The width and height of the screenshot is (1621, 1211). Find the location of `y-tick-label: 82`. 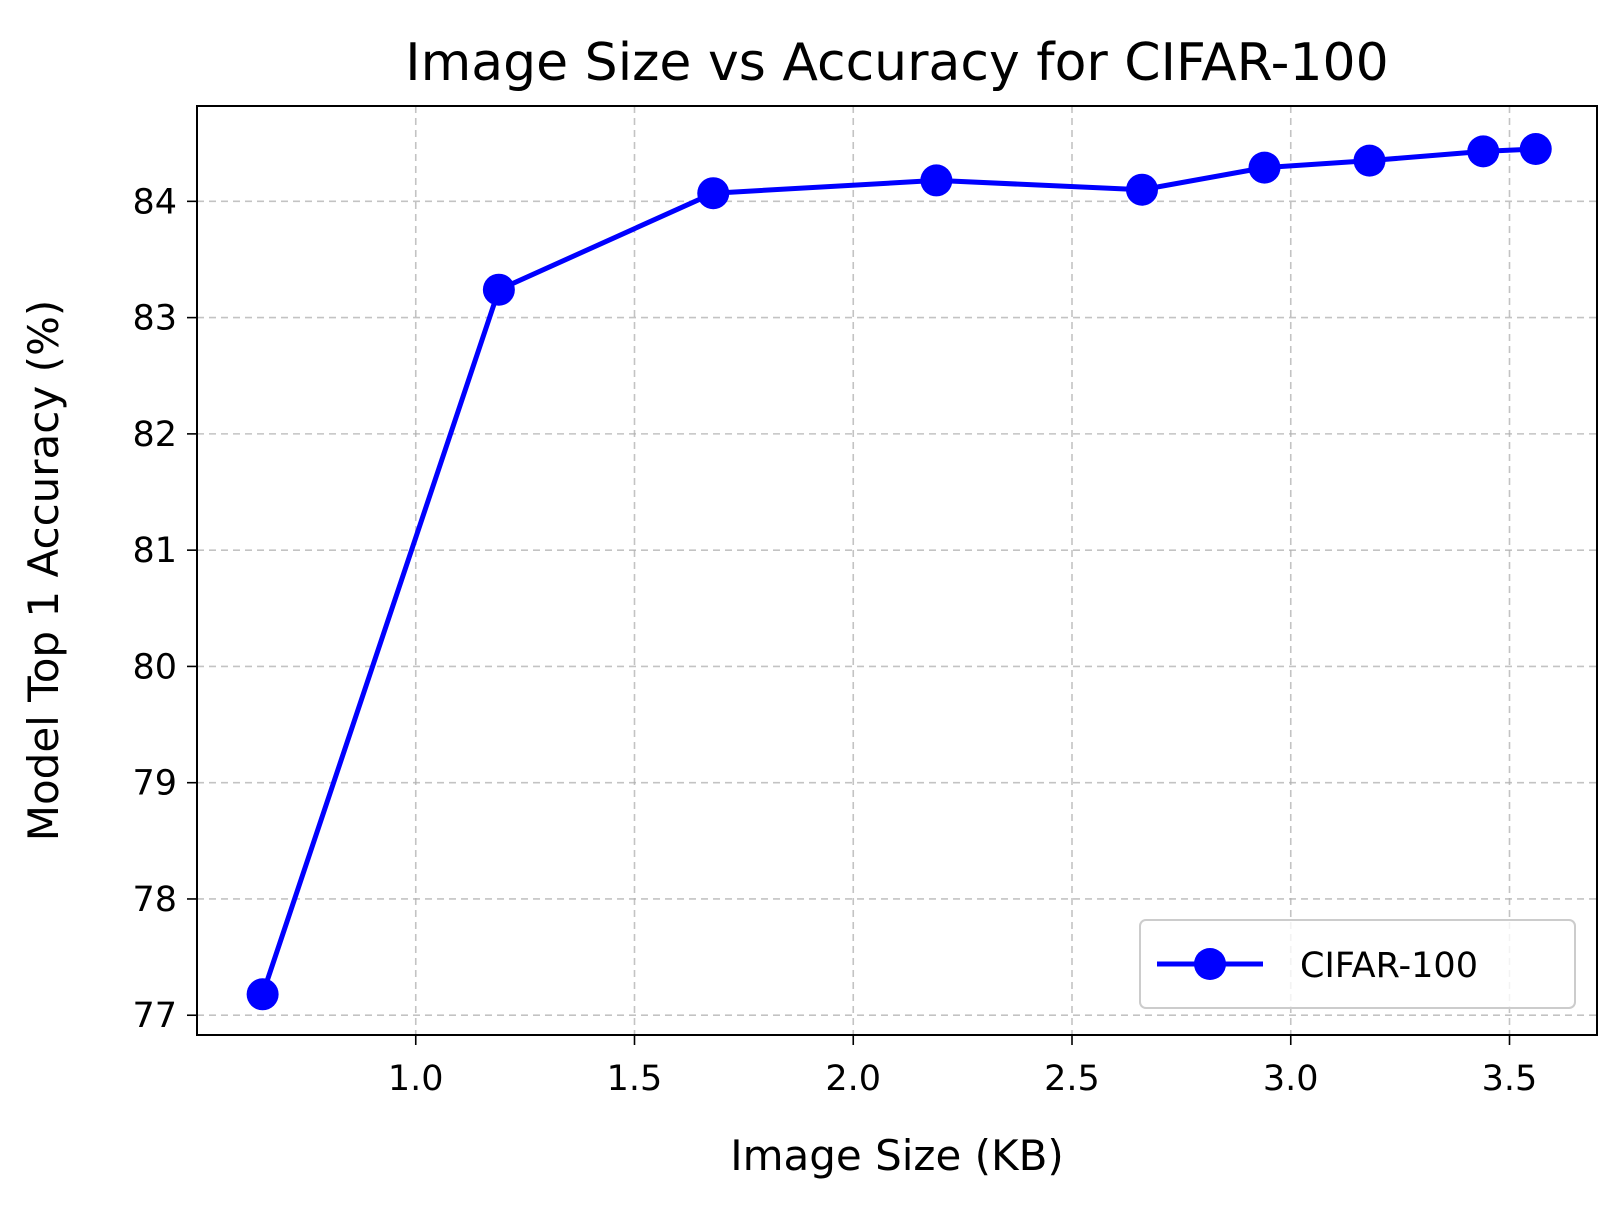

y-tick-label: 82 is located at coordinates (154, 435).